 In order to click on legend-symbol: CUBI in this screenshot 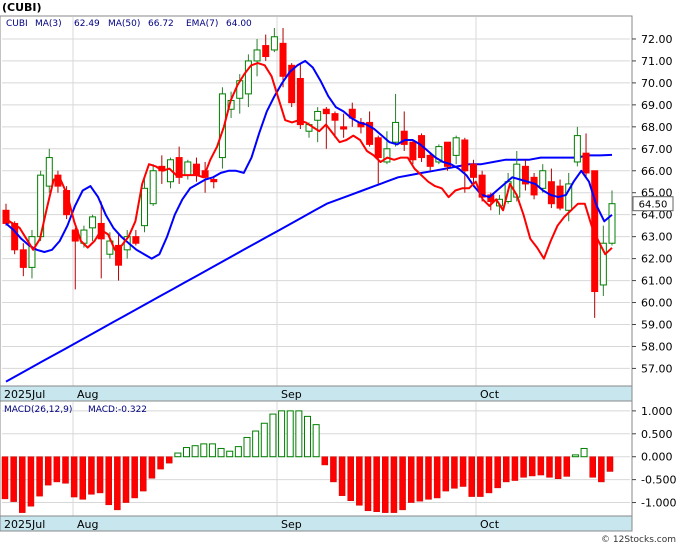, I will do `click(17, 24)`.